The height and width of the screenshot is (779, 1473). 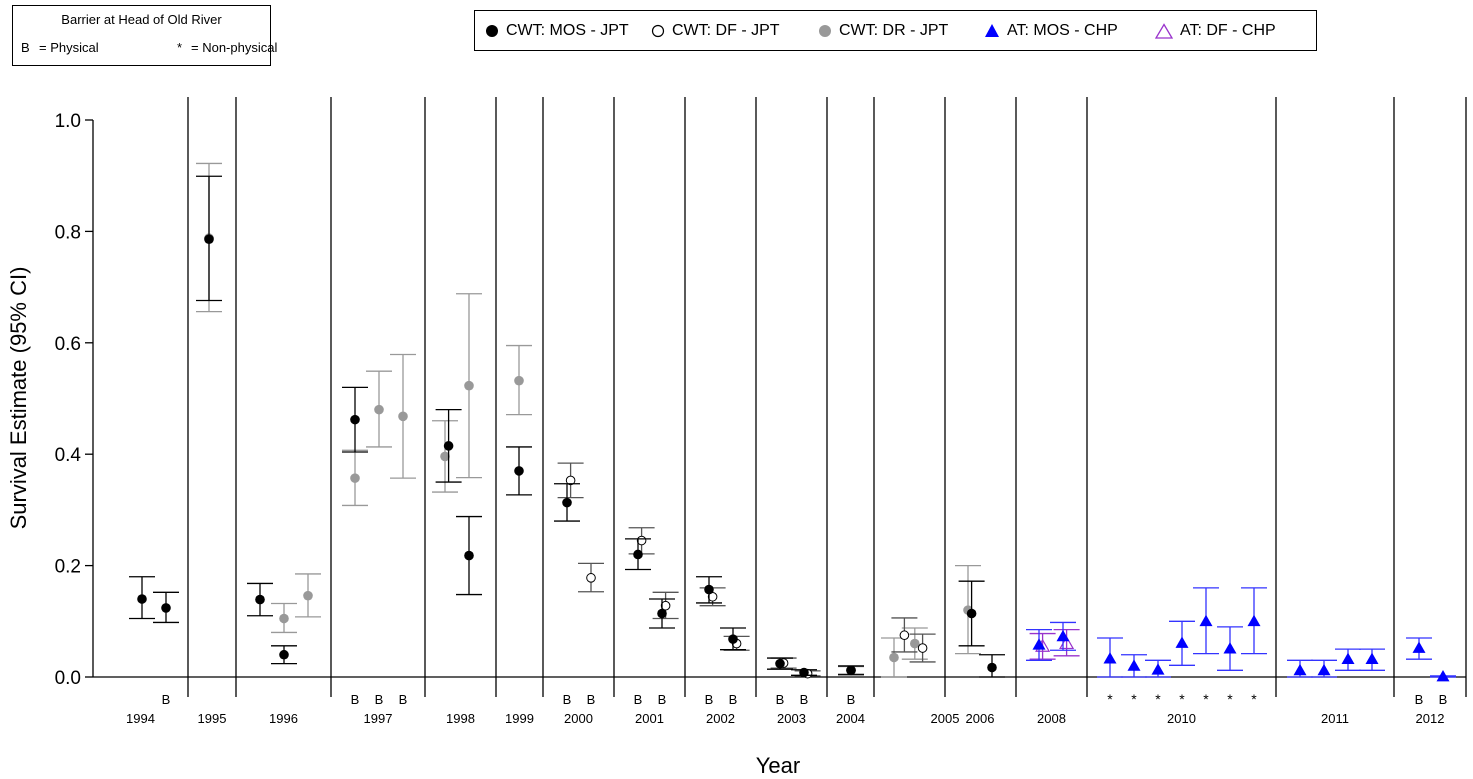 I want to click on legend-item-df-jpt: CWT: DF - JPT, so click(x=715, y=30).